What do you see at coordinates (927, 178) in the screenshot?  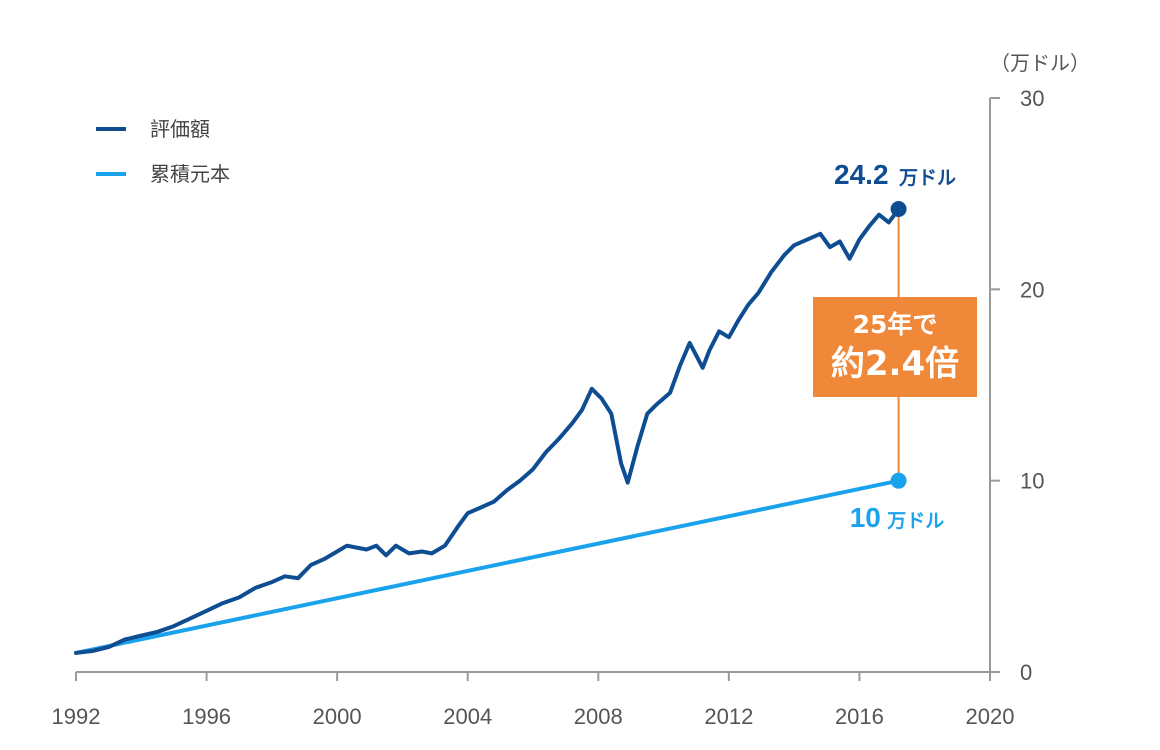 I see `valuation-end-unit: 万ドル` at bounding box center [927, 178].